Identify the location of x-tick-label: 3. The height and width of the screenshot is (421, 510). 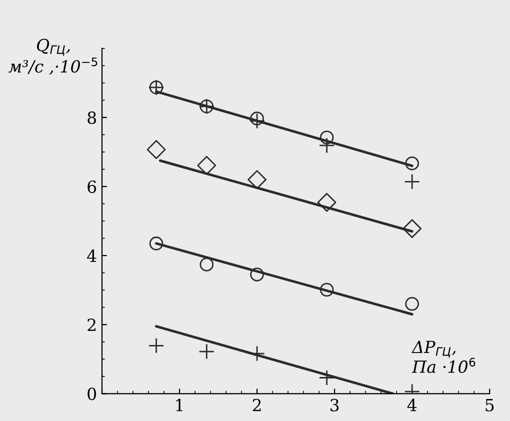
(334, 405).